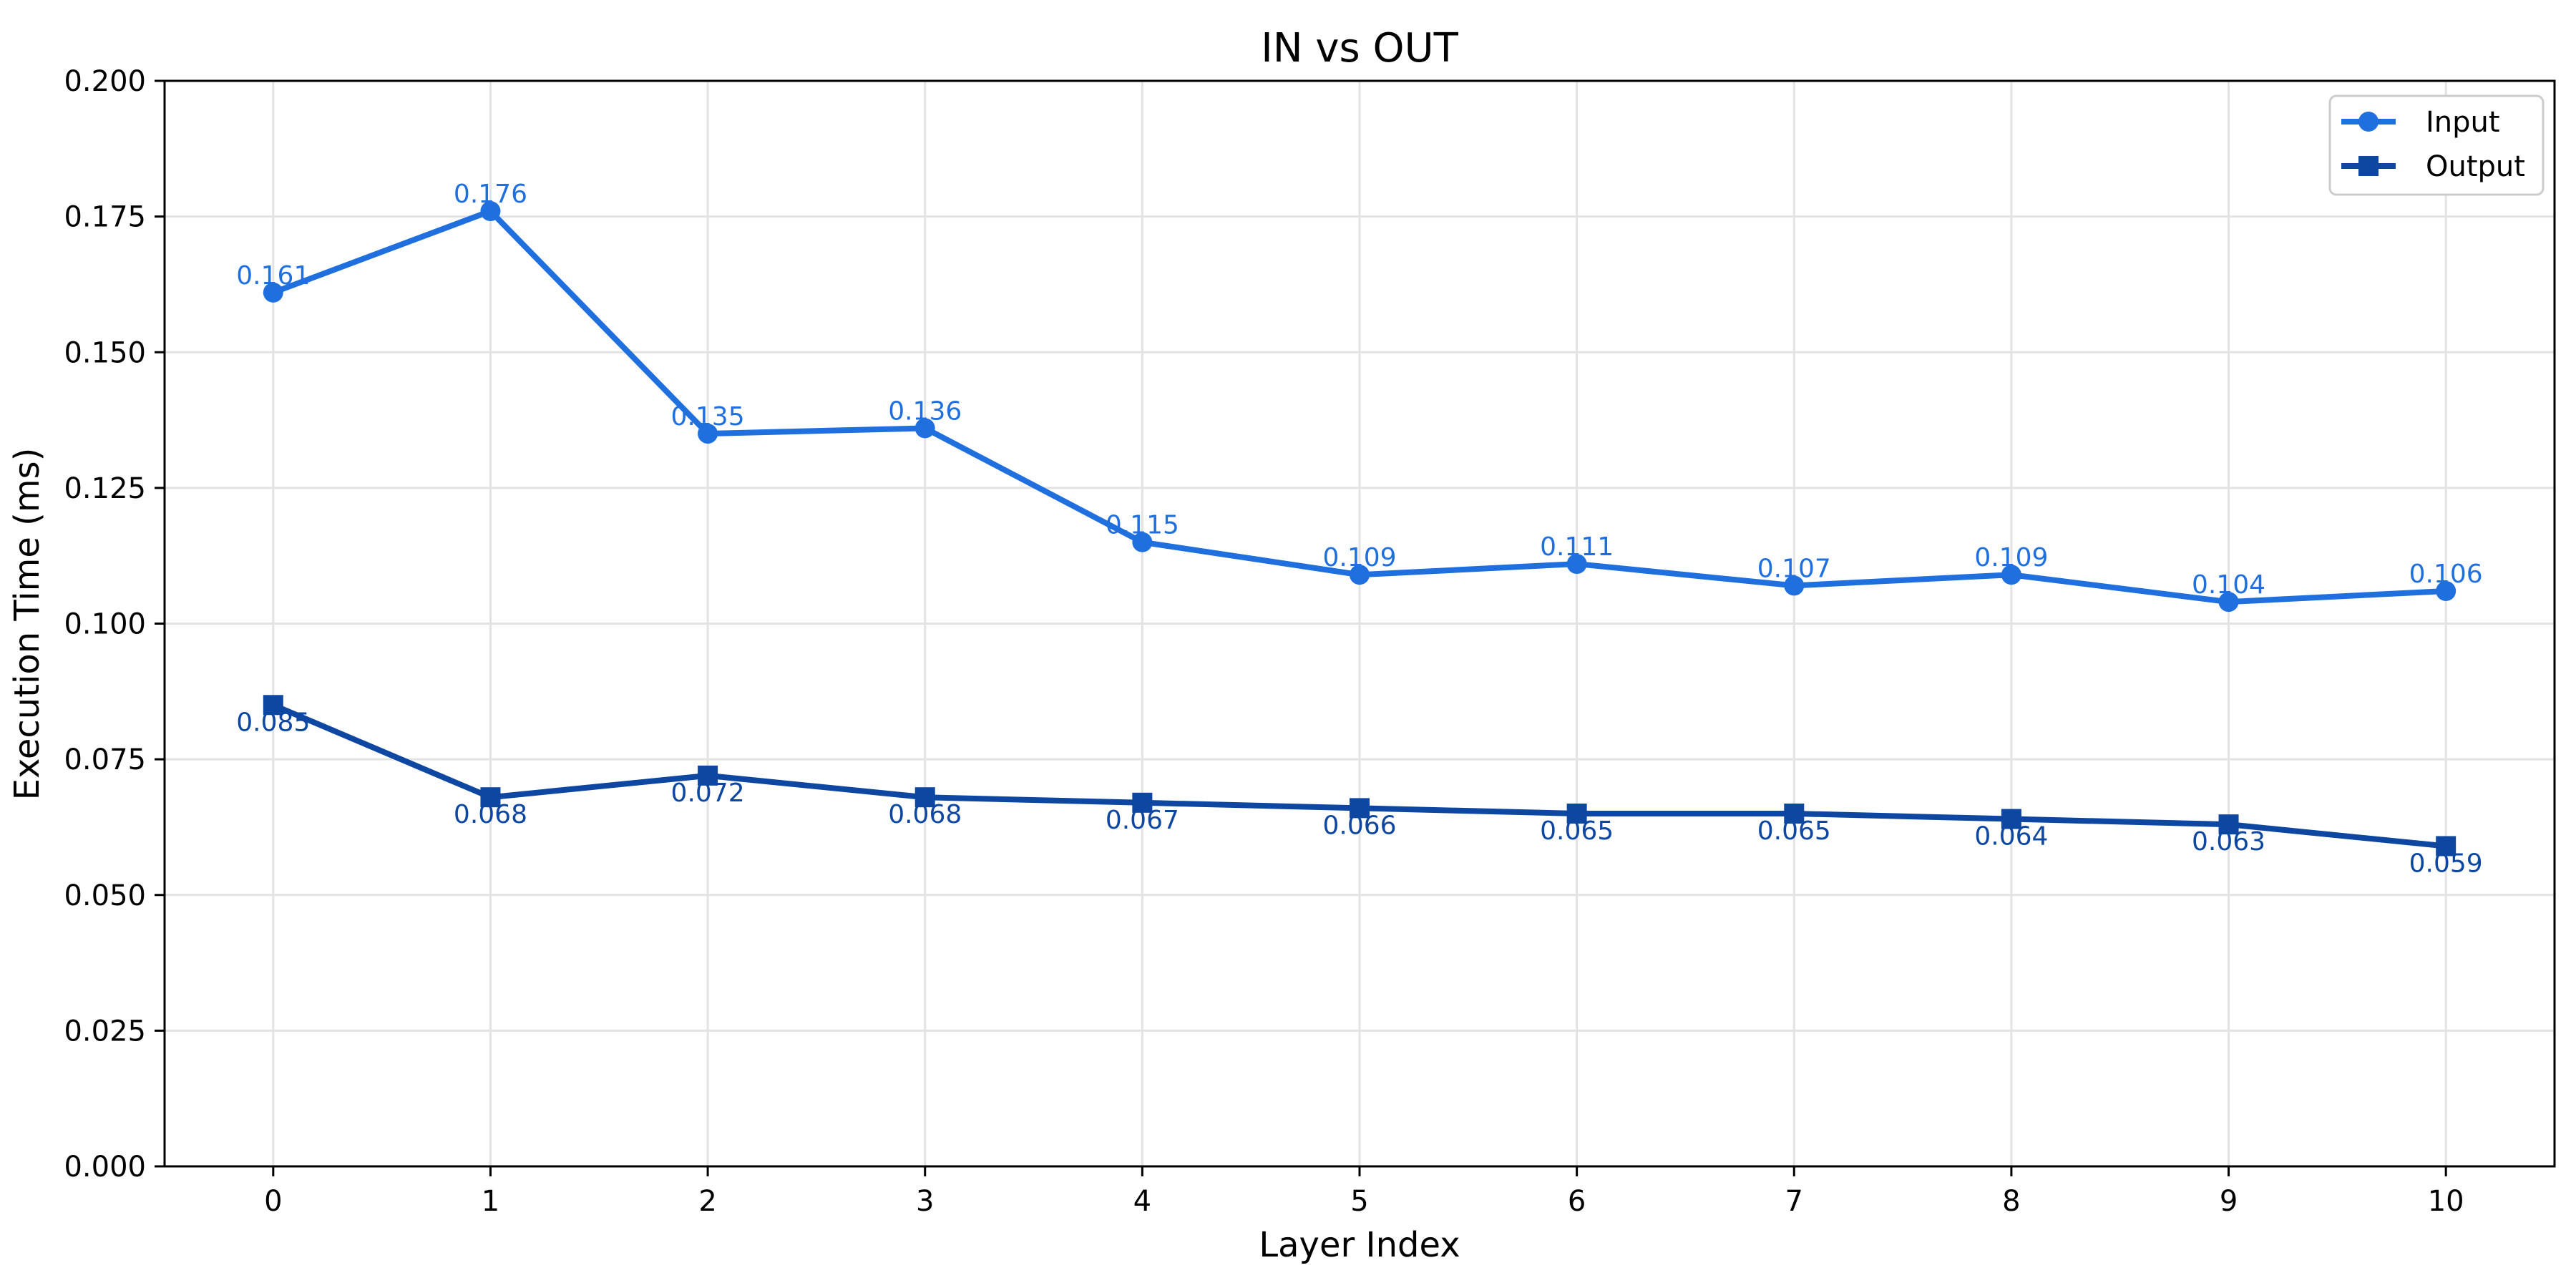 This screenshot has width=2576, height=1288. I want to click on output-data-label: 0.063, so click(2228, 842).